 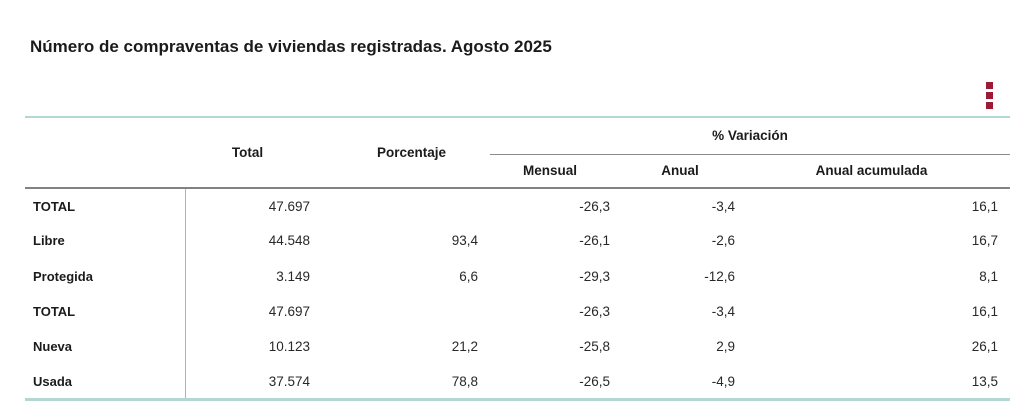 What do you see at coordinates (594, 276) in the screenshot?
I see `cell-mensual: -29,3` at bounding box center [594, 276].